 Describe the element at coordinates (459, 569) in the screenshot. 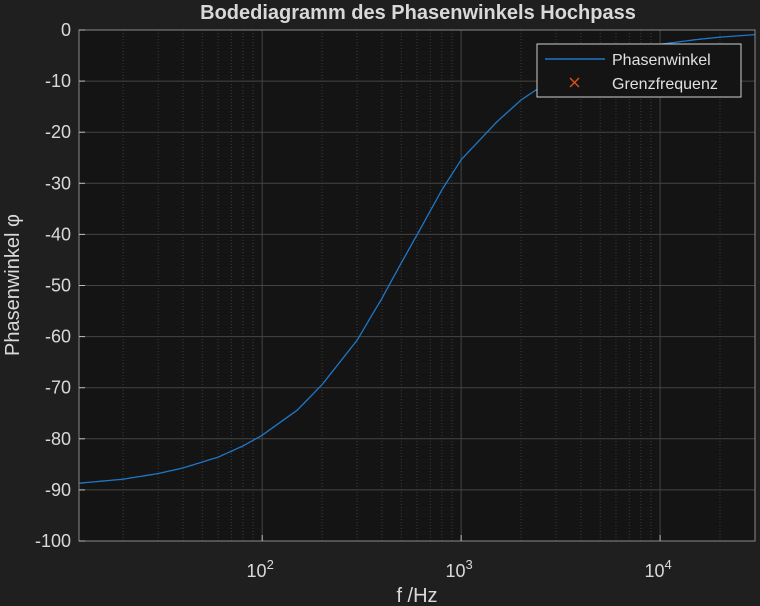

I see `x-tick-label: 10³` at that location.